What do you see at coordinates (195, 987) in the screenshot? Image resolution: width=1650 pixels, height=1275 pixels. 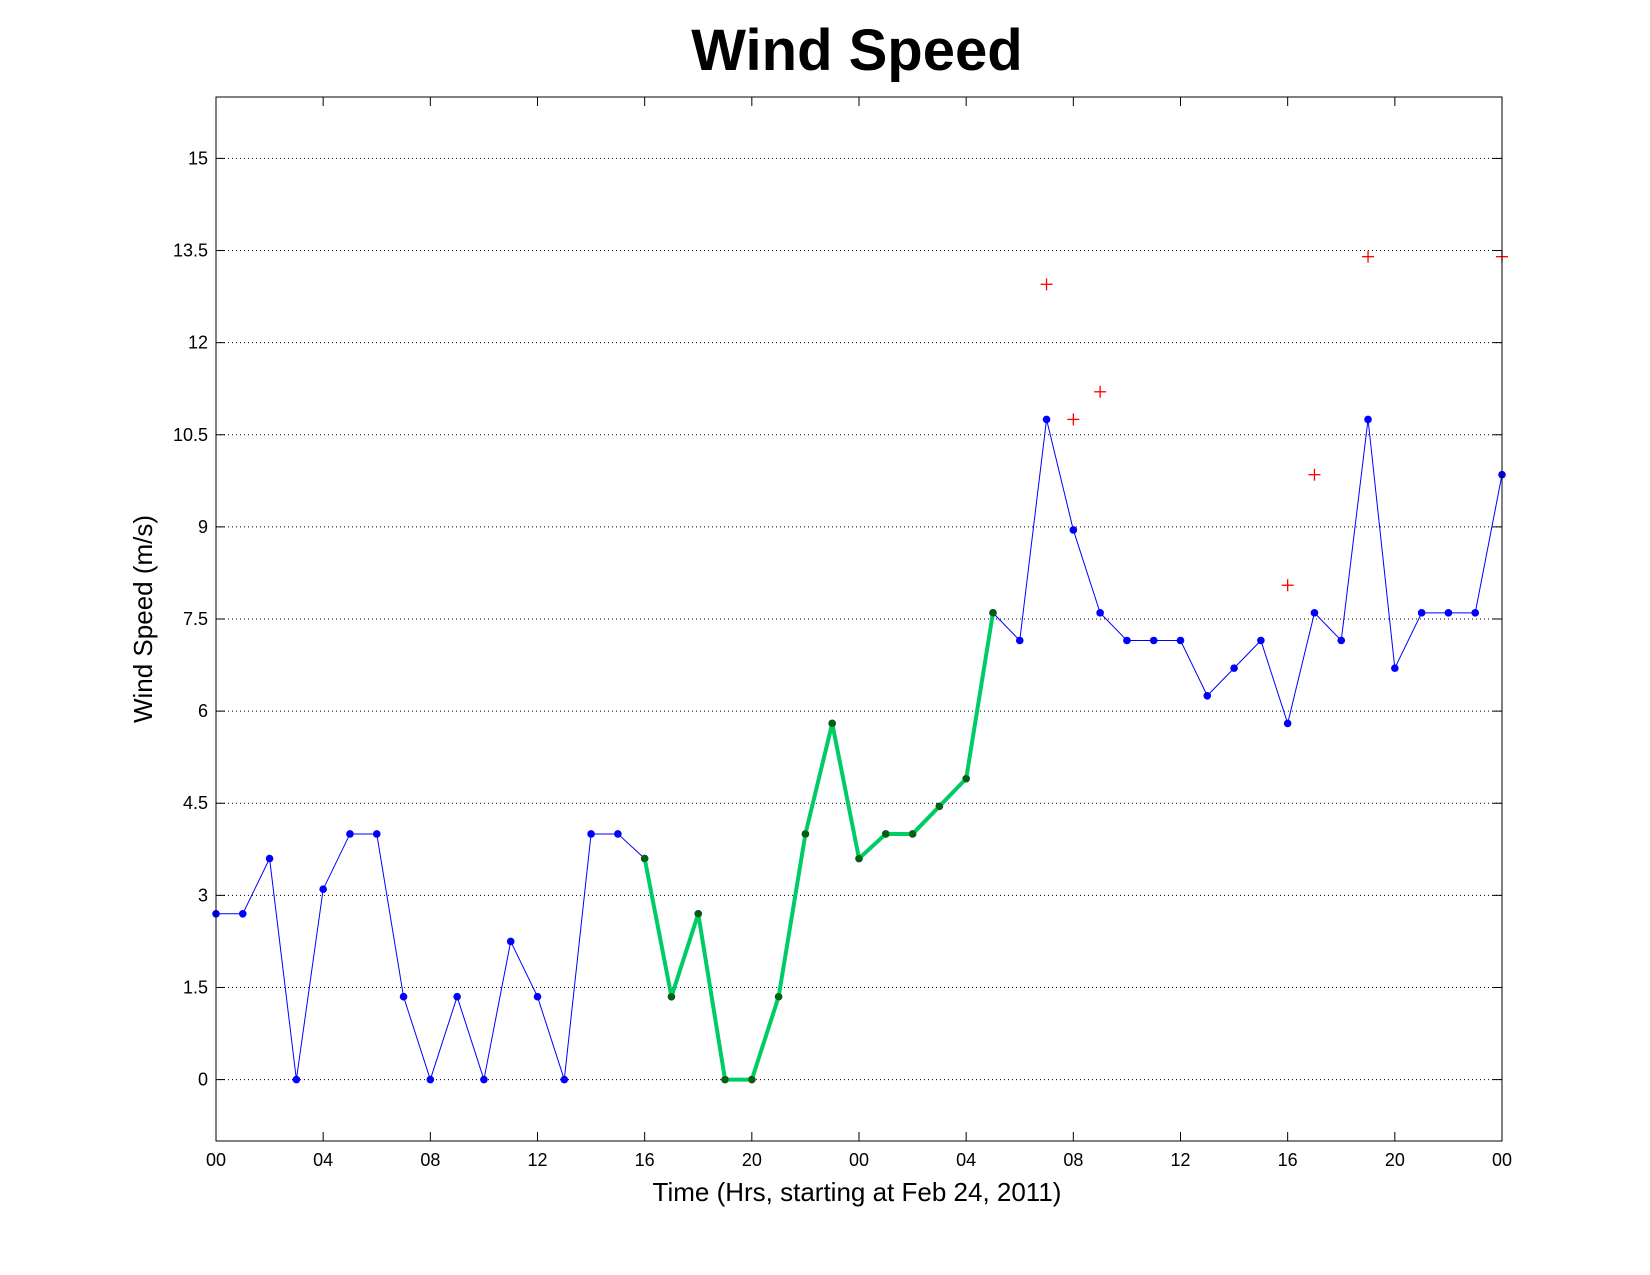 I see `y-tick-label: 1.5` at bounding box center [195, 987].